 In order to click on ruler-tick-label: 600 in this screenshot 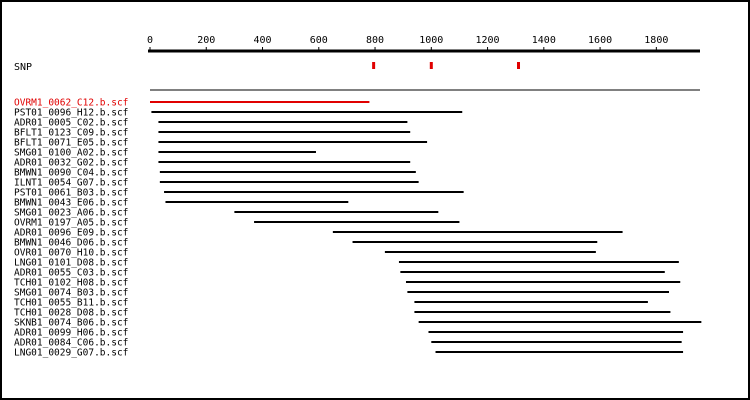, I will do `click(319, 40)`.